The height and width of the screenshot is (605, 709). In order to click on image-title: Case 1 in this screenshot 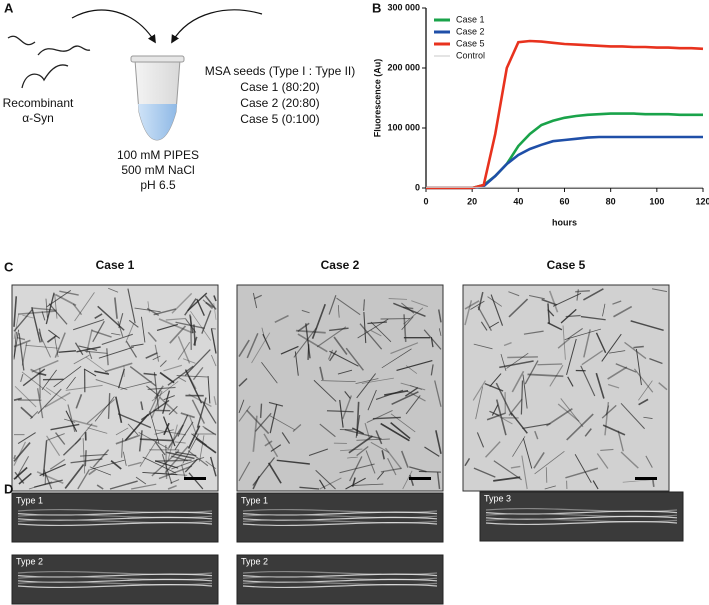, I will do `click(115, 265)`.